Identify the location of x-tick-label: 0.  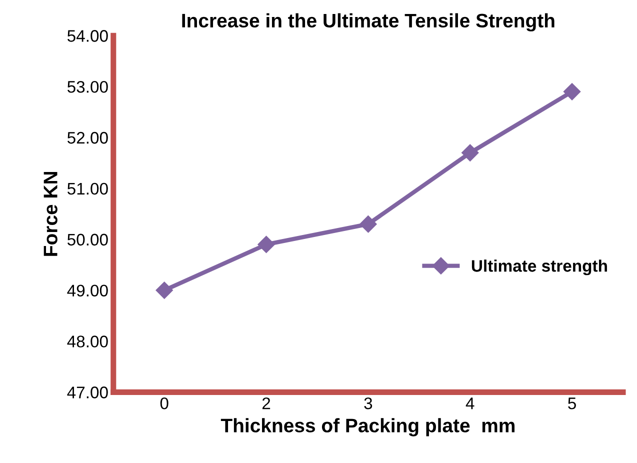
(164, 403).